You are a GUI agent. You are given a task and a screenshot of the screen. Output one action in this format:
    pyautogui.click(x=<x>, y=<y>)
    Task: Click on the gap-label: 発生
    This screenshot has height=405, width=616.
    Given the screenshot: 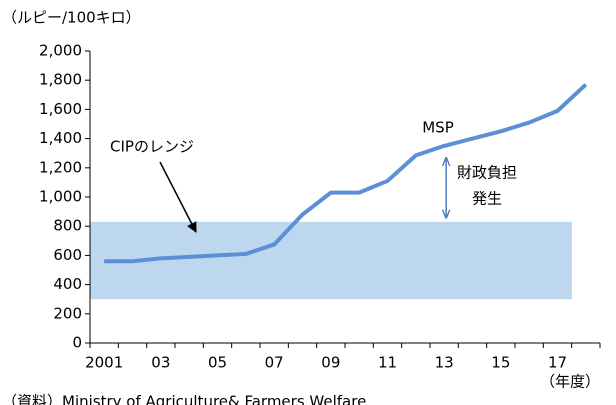 What is the action you would take?
    pyautogui.click(x=487, y=199)
    